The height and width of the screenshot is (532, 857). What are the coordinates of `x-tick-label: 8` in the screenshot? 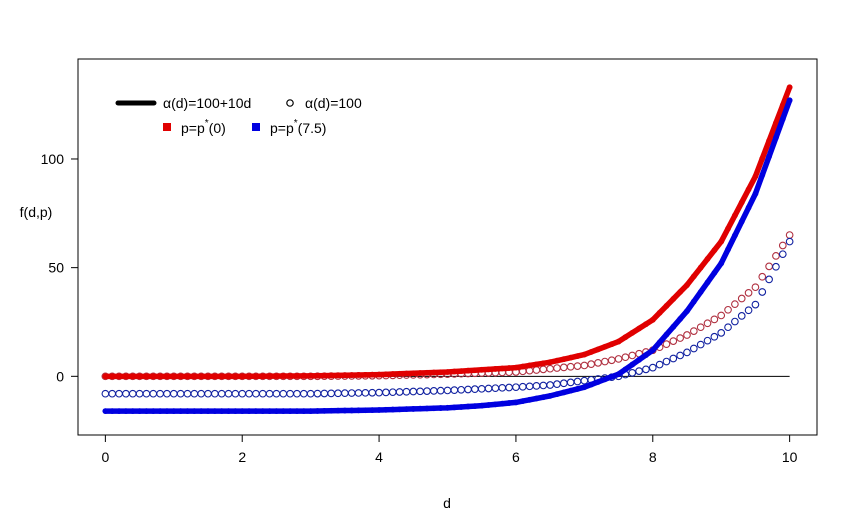 It's located at (653, 457).